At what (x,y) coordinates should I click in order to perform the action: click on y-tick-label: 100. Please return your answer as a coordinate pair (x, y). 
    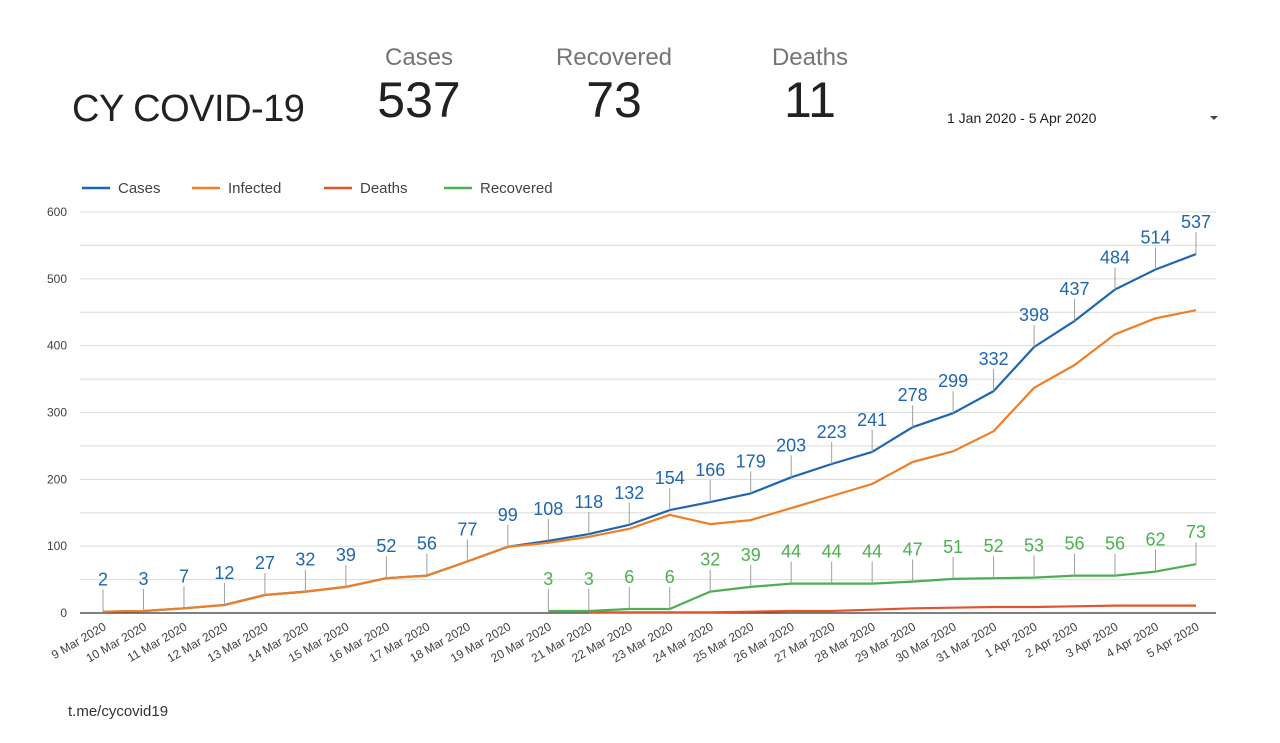
    Looking at the image, I should click on (57, 546).